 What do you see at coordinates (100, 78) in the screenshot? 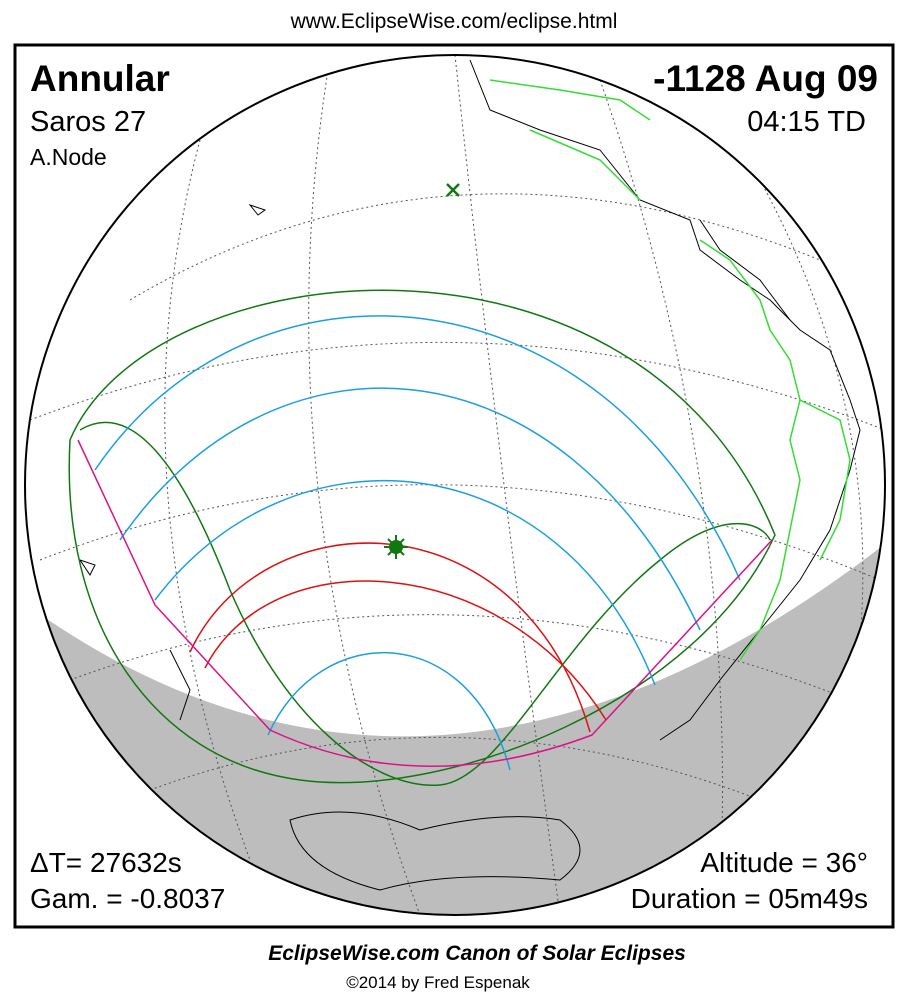
I see `eclipse-type: Annular` at bounding box center [100, 78].